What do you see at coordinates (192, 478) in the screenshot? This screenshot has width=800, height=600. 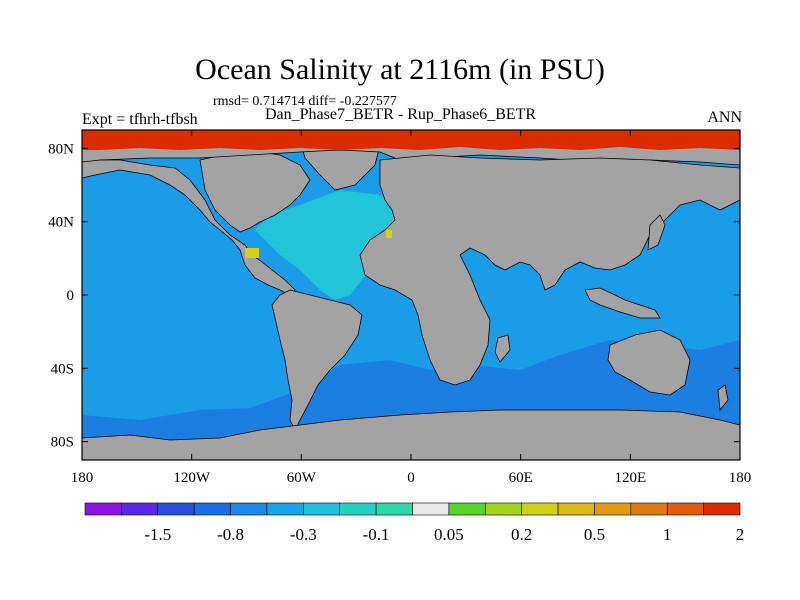 I see `x-tick-label: 120W` at bounding box center [192, 478].